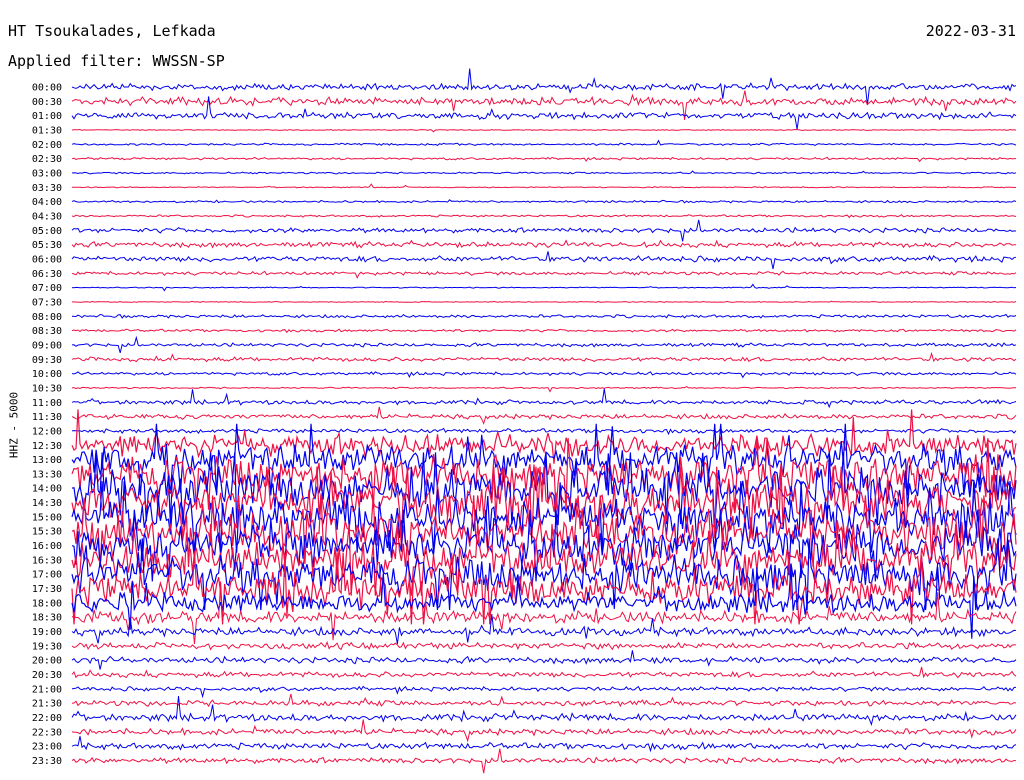 The width and height of the screenshot is (1024, 780). I want to click on row-time-label: 22:30, so click(47, 732).